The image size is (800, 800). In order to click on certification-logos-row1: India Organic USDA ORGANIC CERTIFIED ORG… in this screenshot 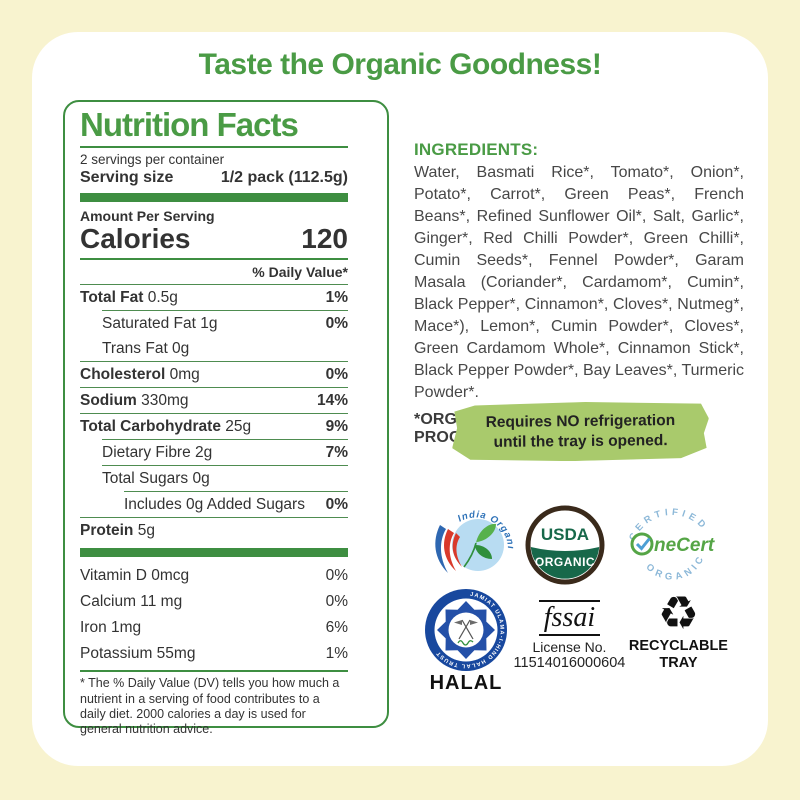, I will do `click(576, 545)`.